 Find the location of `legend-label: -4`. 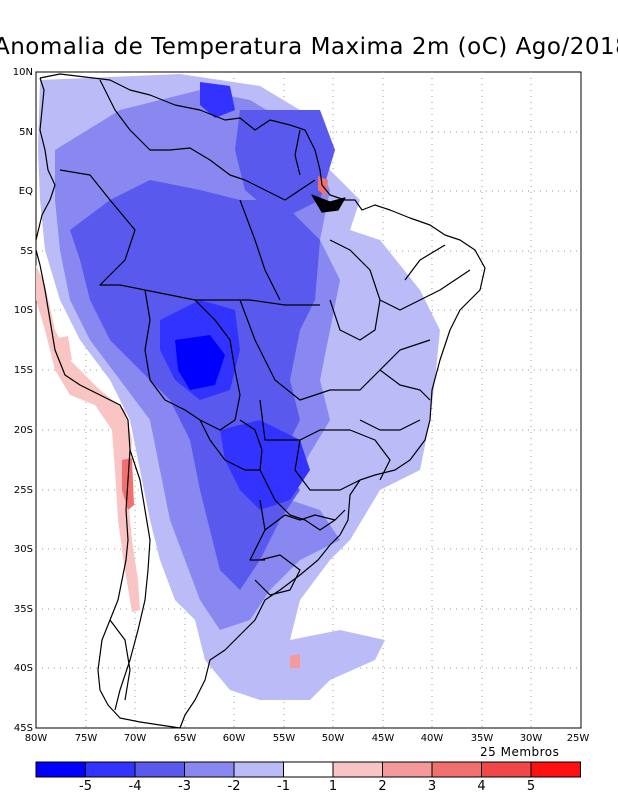

legend-label: -4 is located at coordinates (135, 786).